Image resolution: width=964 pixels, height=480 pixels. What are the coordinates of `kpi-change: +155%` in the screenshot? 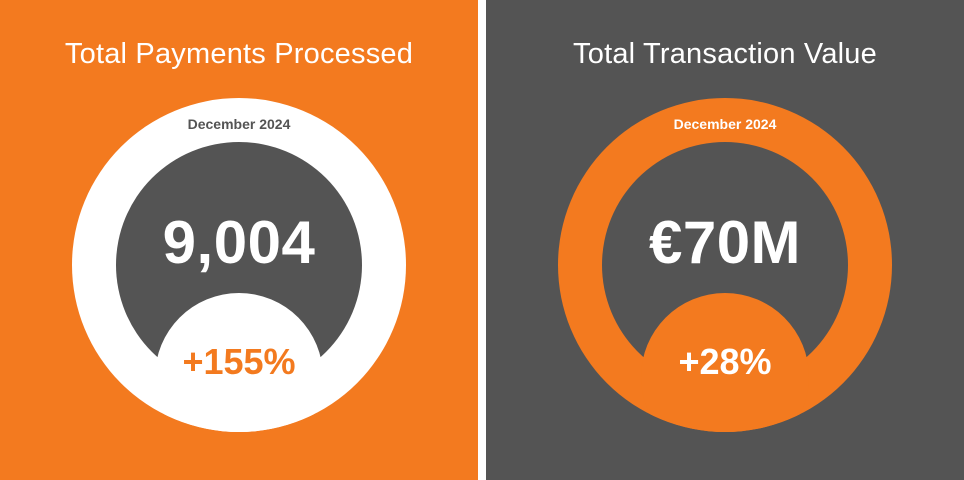 It's located at (239, 361).